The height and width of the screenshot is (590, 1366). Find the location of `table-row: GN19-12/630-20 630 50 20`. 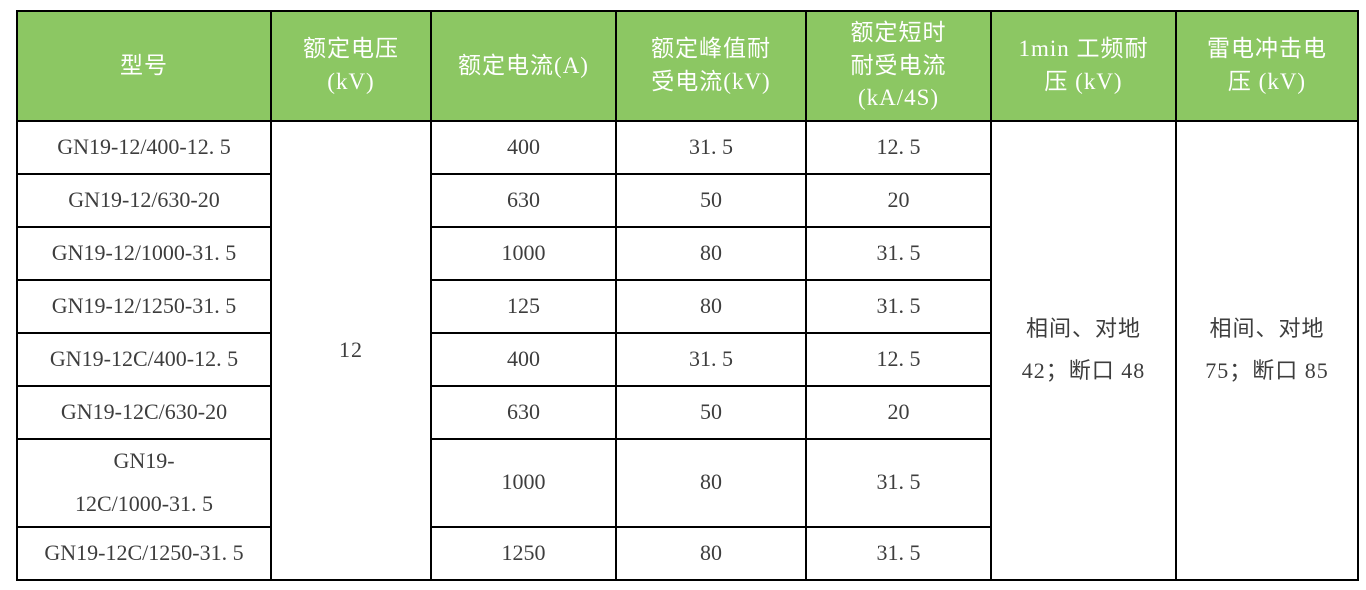

table-row: GN19-12/630-20 630 50 20 is located at coordinates (687, 200).